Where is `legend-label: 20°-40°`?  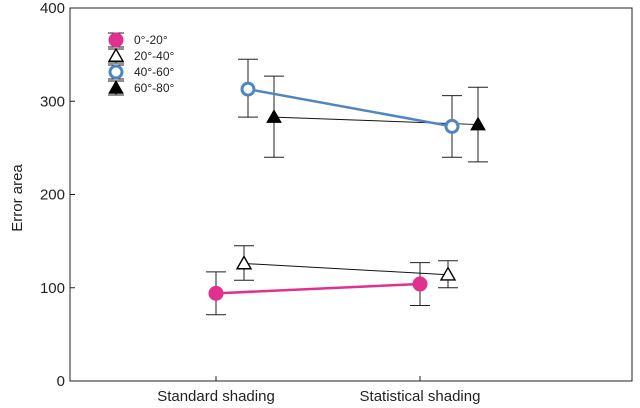 legend-label: 20°-40° is located at coordinates (154, 56).